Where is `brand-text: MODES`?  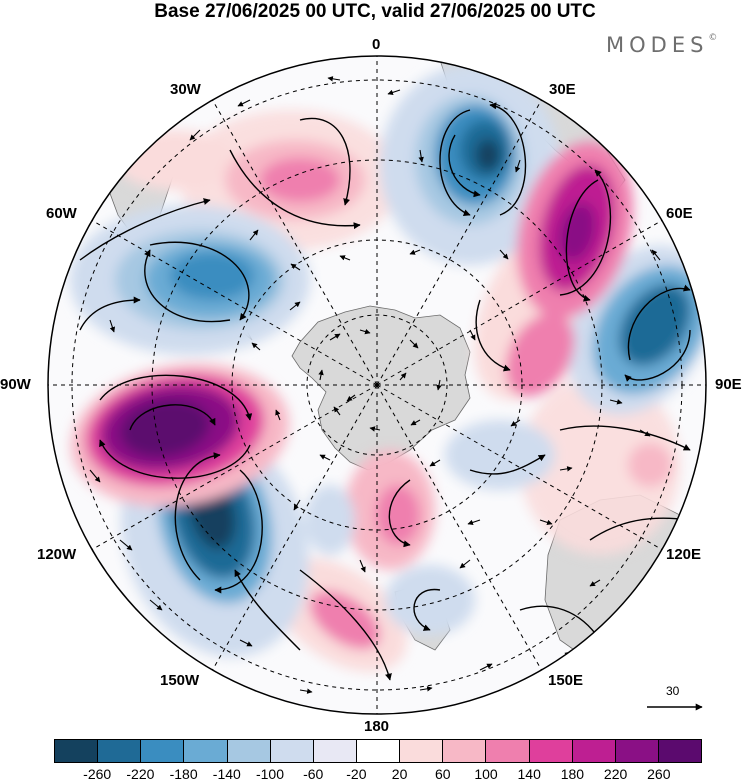 brand-text: MODES is located at coordinates (657, 45).